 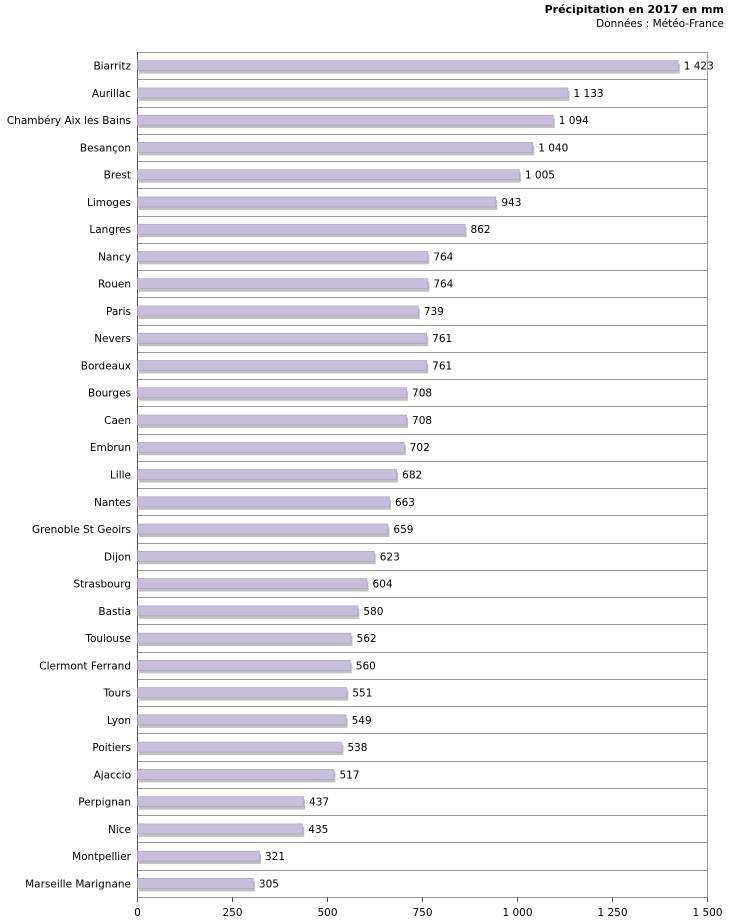 I want to click on category-label: Perpignan, so click(x=104, y=803).